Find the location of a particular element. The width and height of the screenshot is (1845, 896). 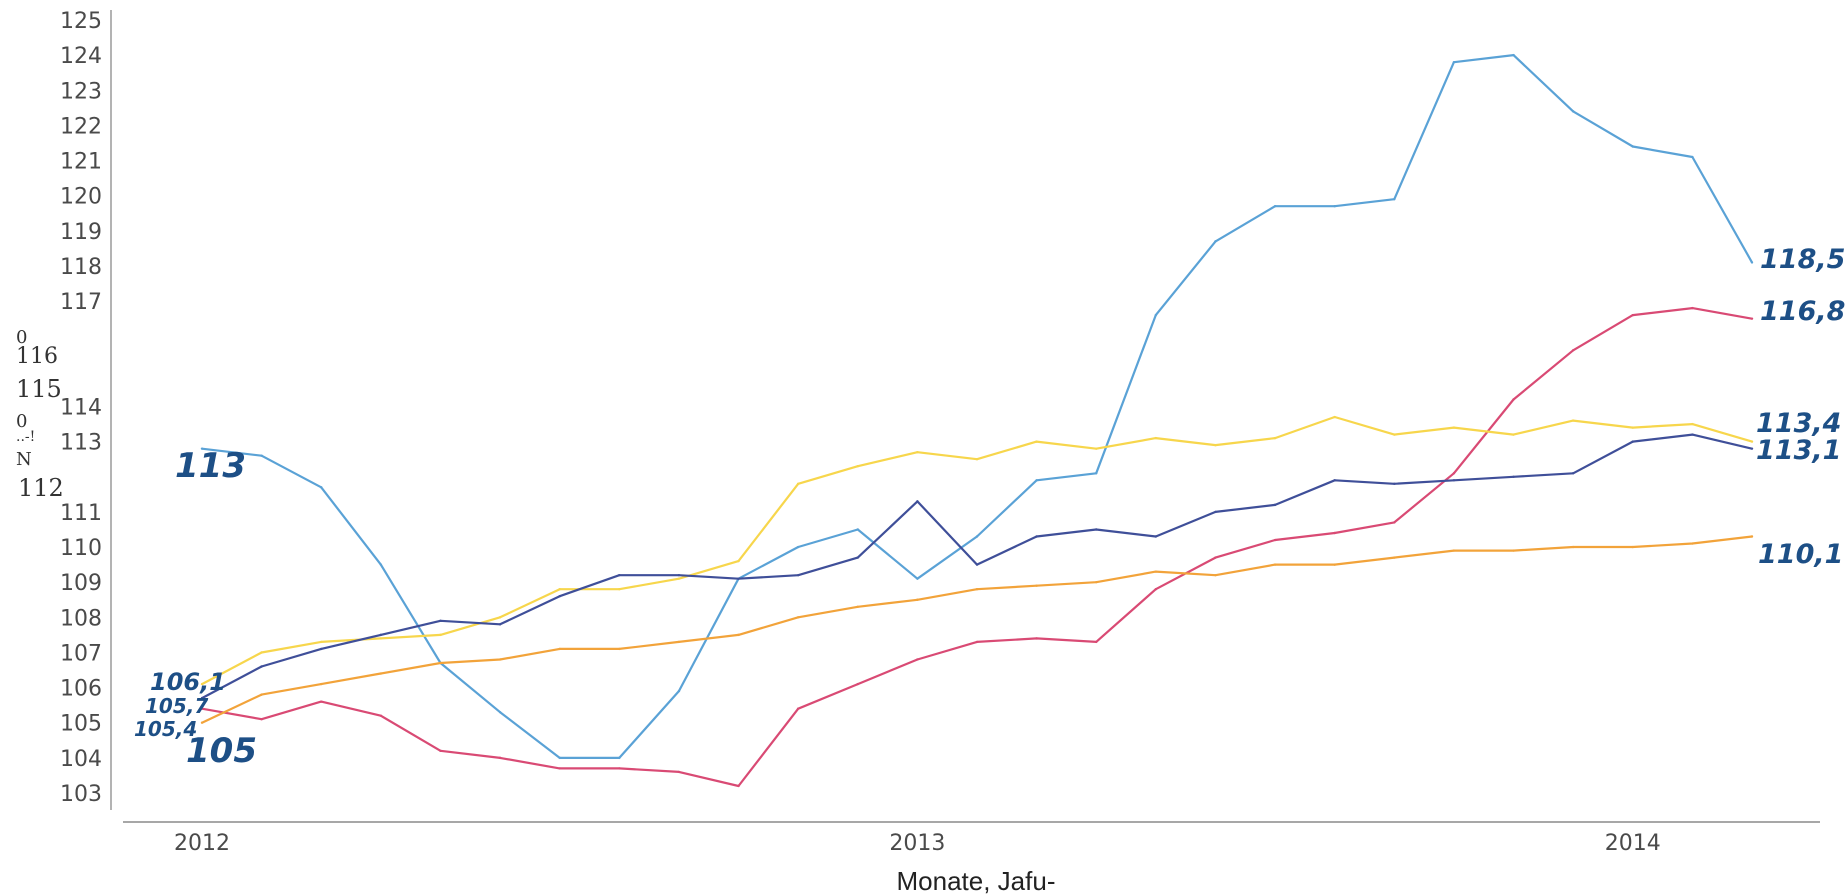

y-tick-label: 117 is located at coordinates (81, 302).